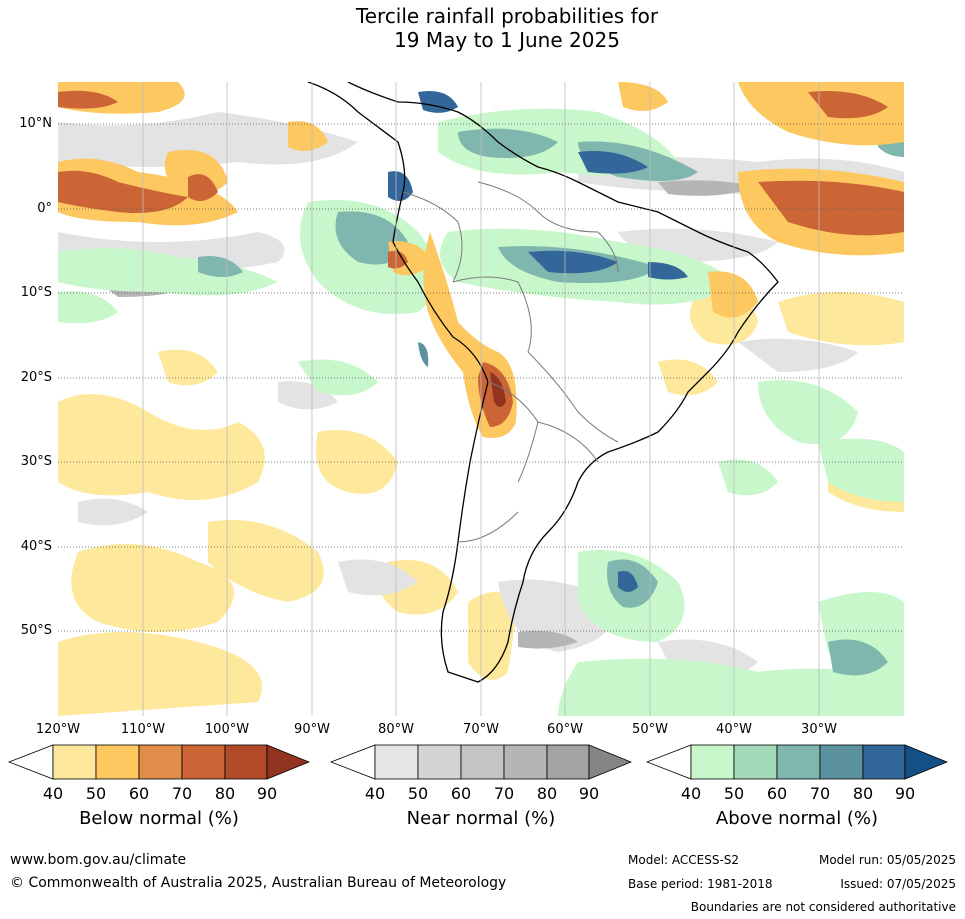  I want to click on colorbar-above-tick-80: 80, so click(863, 793).